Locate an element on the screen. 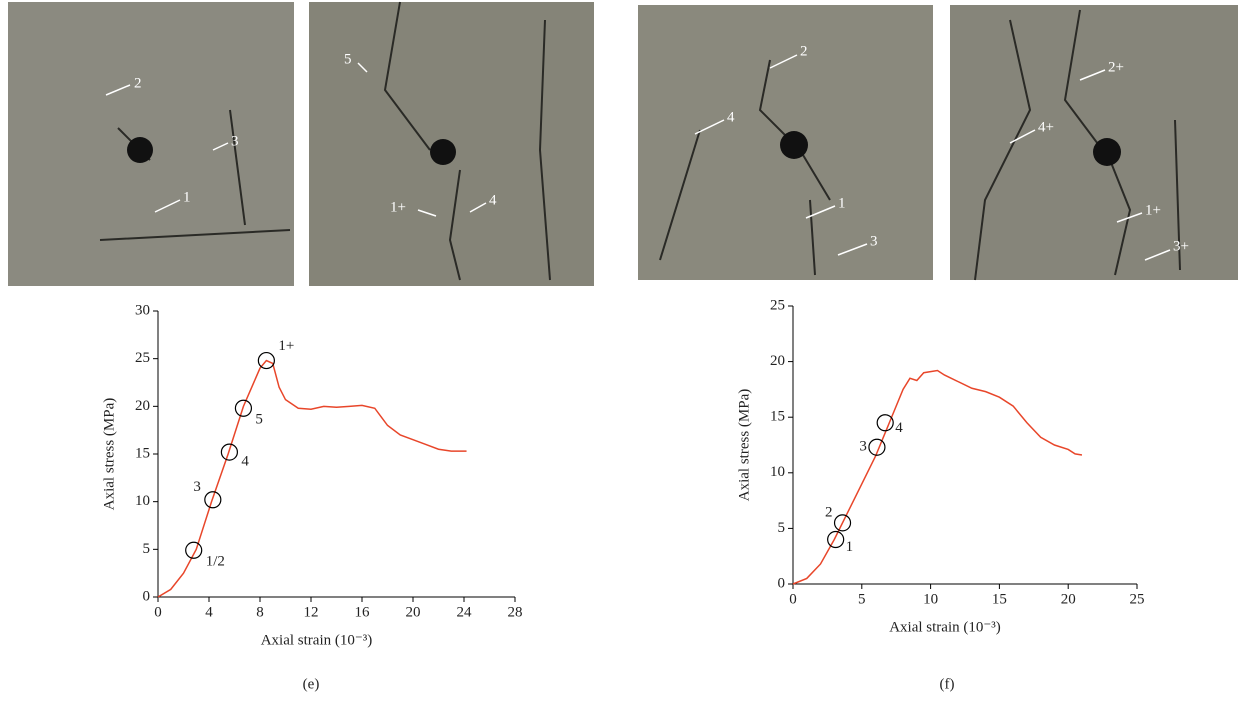 The height and width of the screenshot is (701, 1247). x-tick-label: 12 is located at coordinates (311, 612).